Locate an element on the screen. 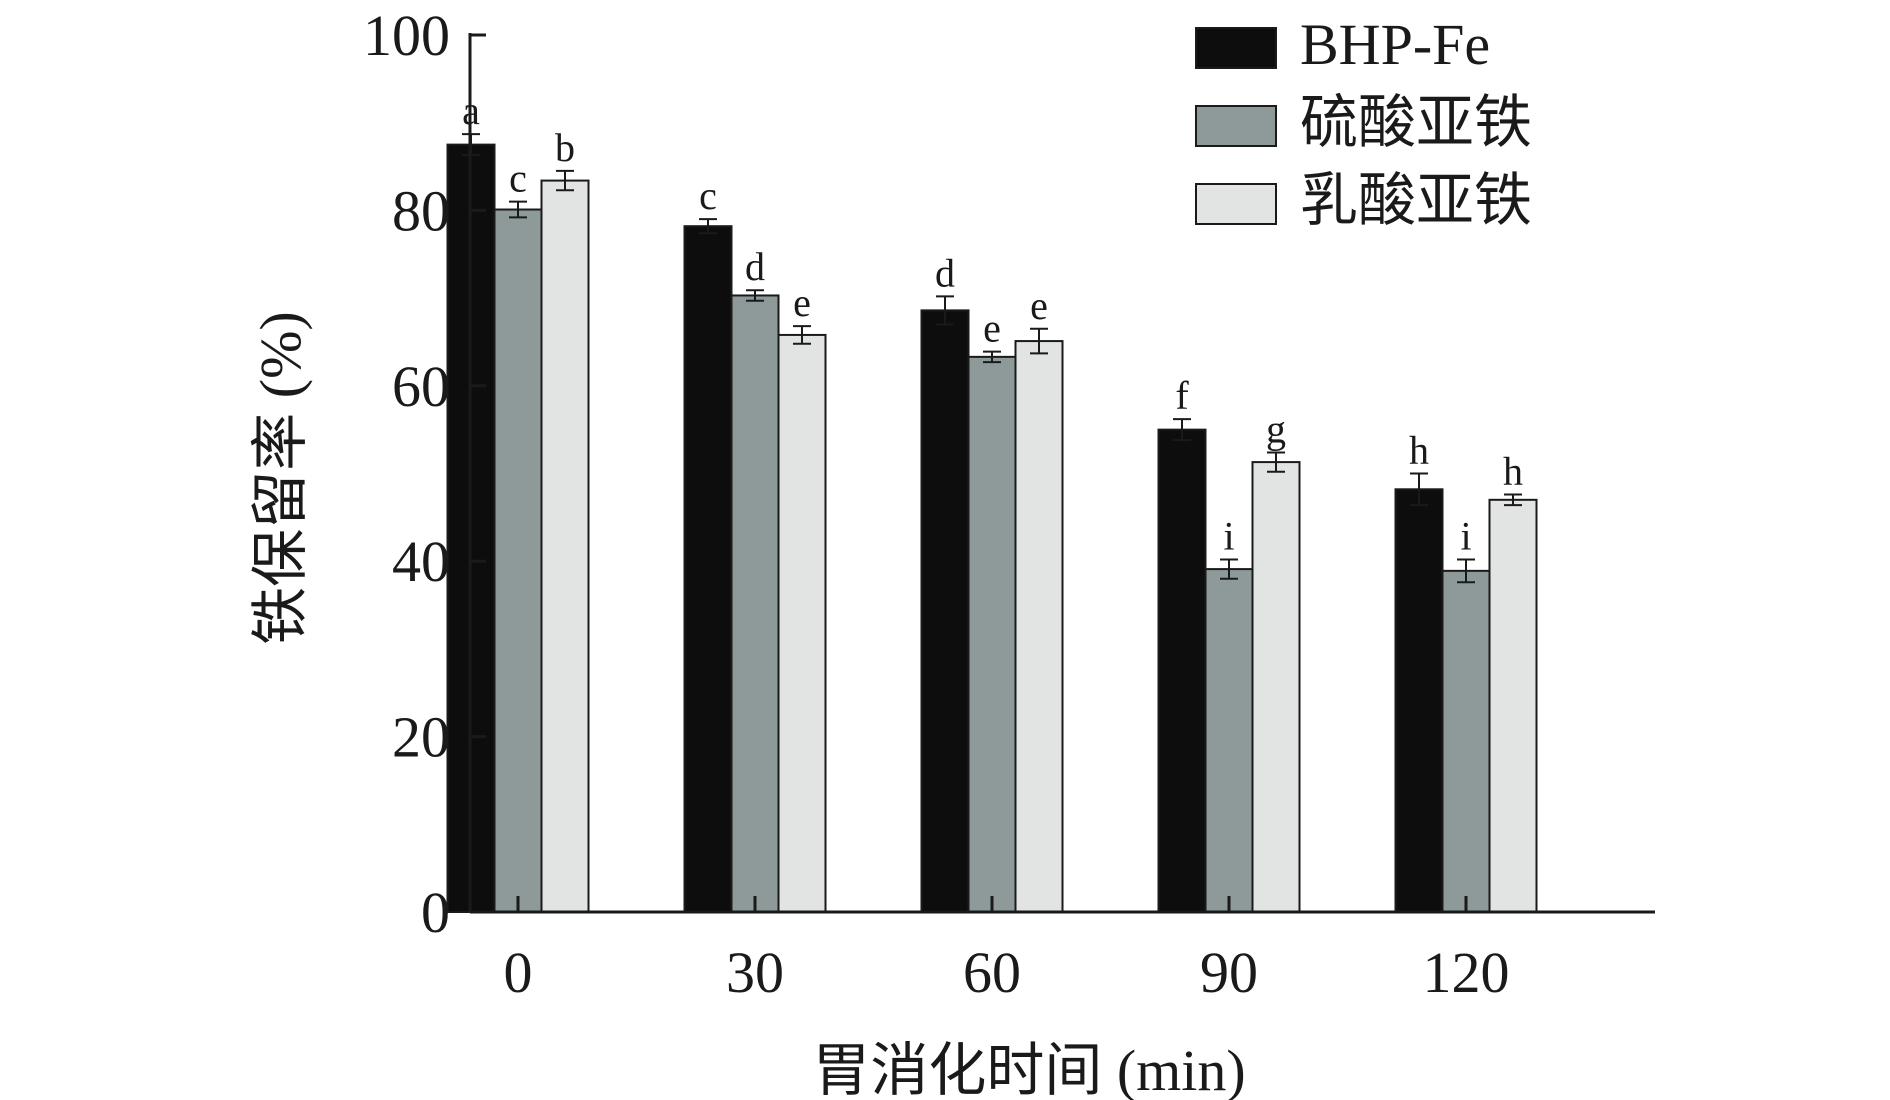 This screenshot has height=1100, width=1890. significance-label: f is located at coordinates (1182, 395).